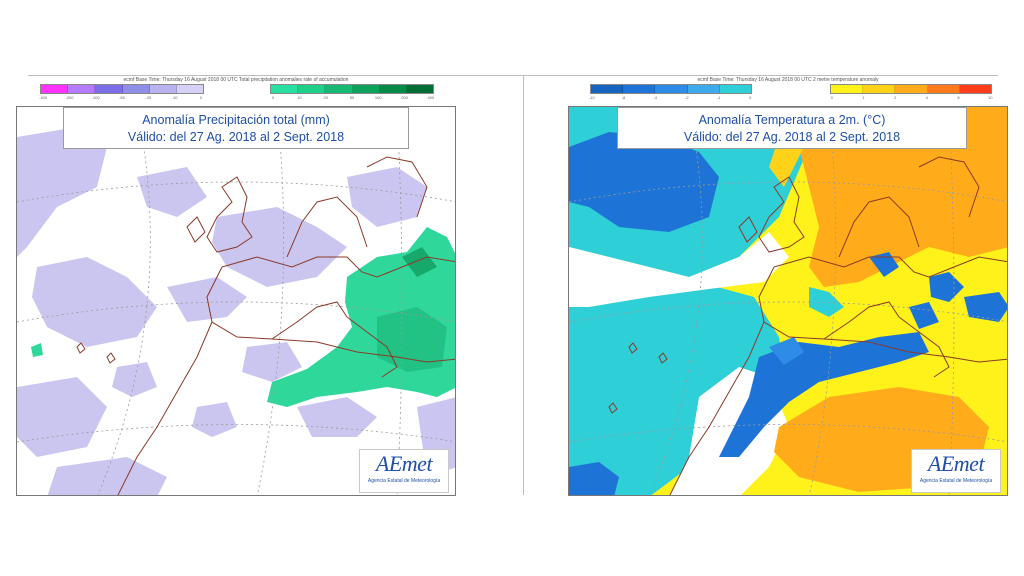 The width and height of the screenshot is (1024, 576). Describe the element at coordinates (378, 97) in the screenshot. I see `colorbar-tick-label: 100` at that location.